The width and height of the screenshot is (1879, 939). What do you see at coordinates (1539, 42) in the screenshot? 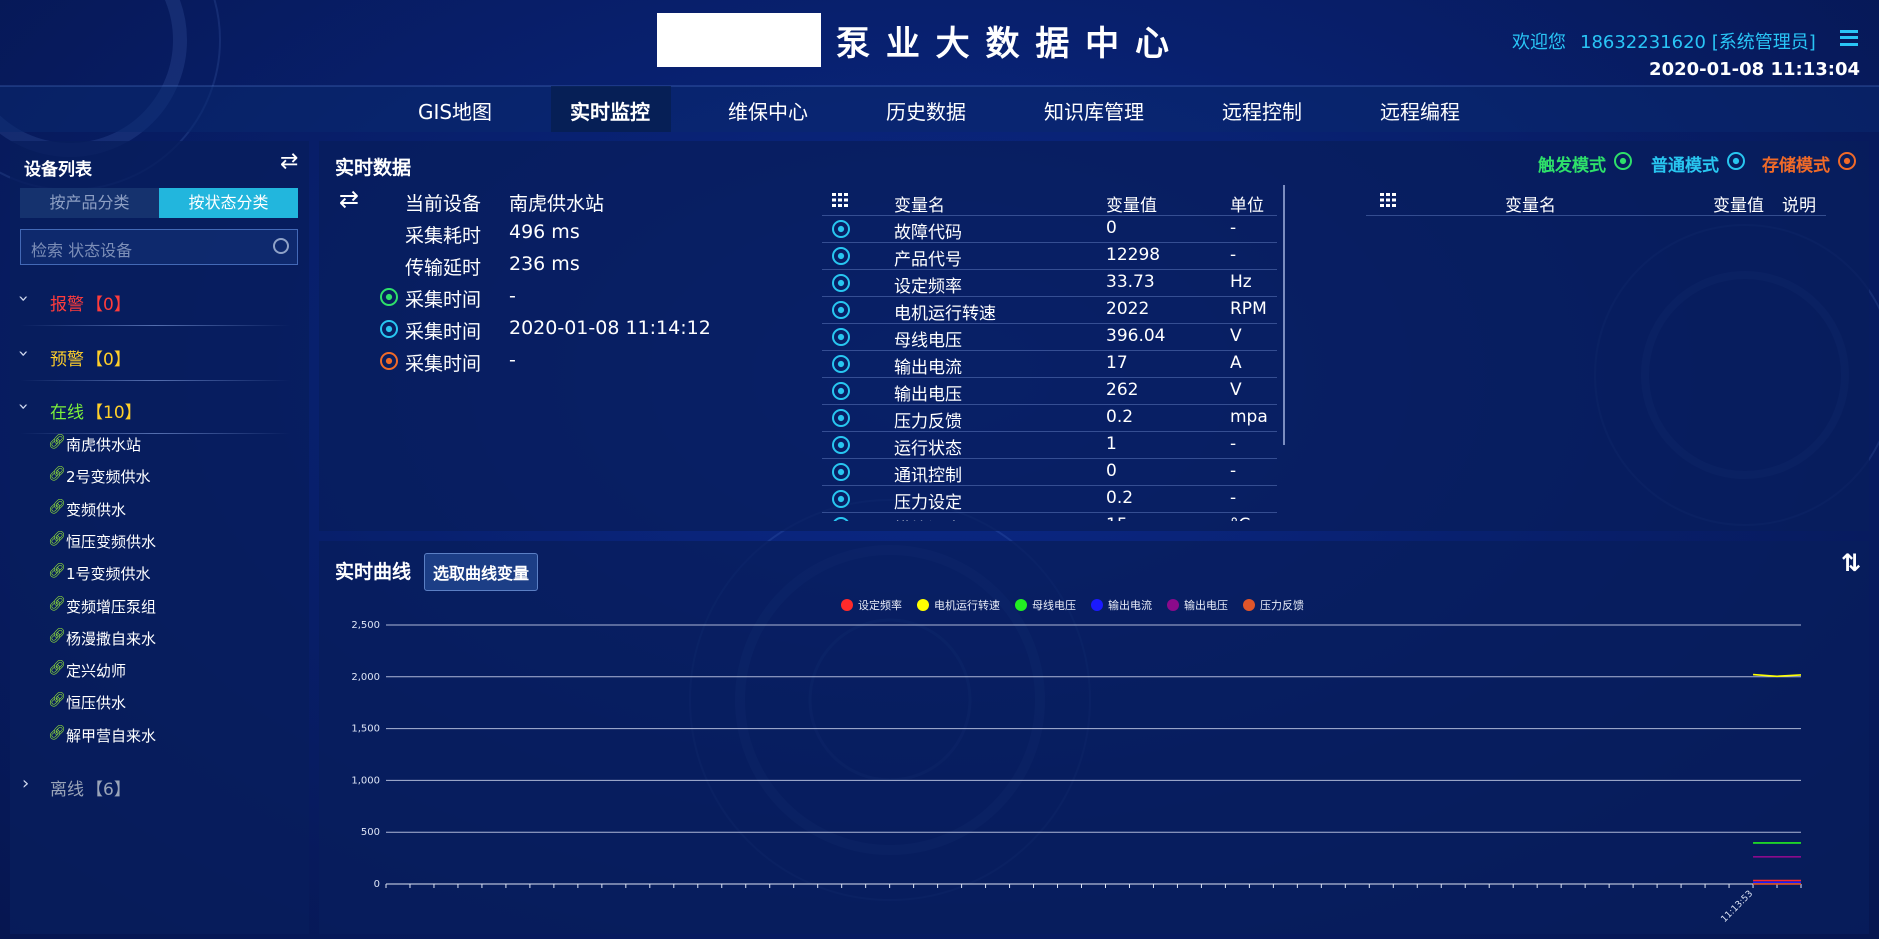
I see `welcome: 欢迎您` at bounding box center [1539, 42].